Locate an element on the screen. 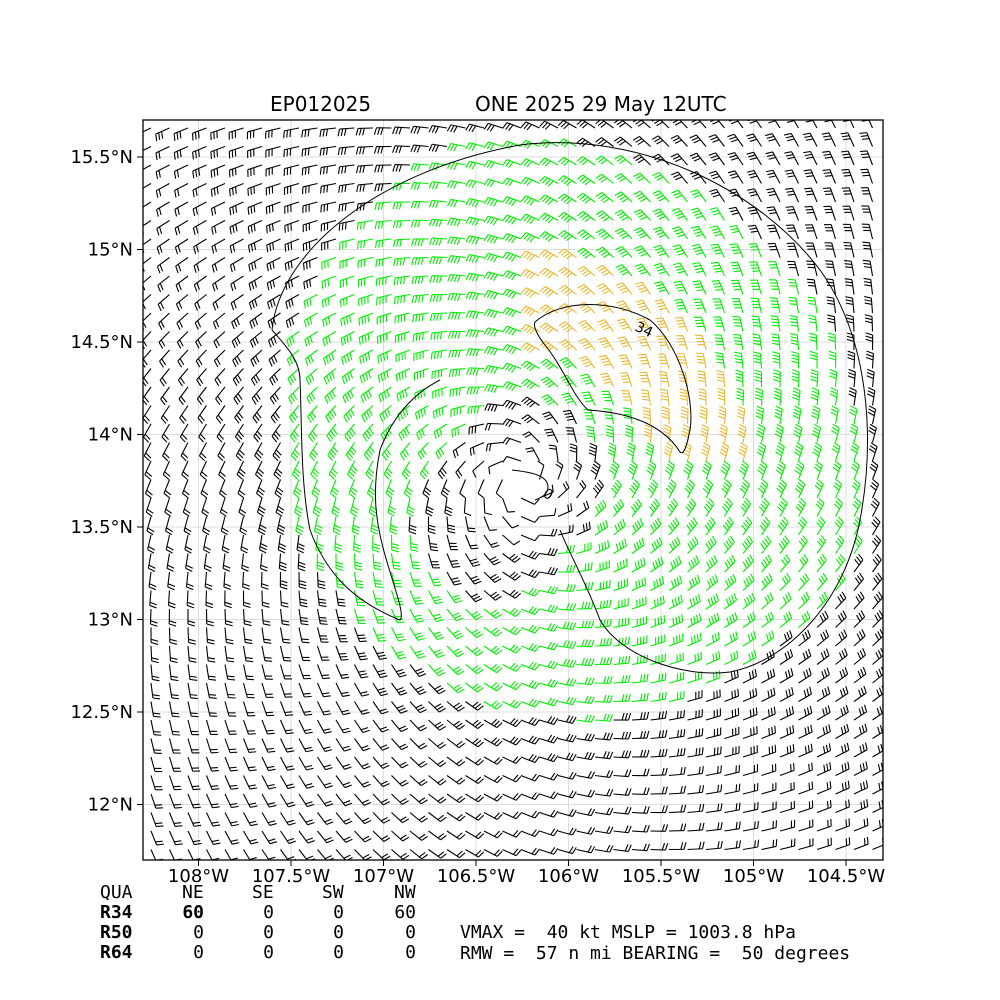  table-cell: 0 is located at coordinates (410, 952).